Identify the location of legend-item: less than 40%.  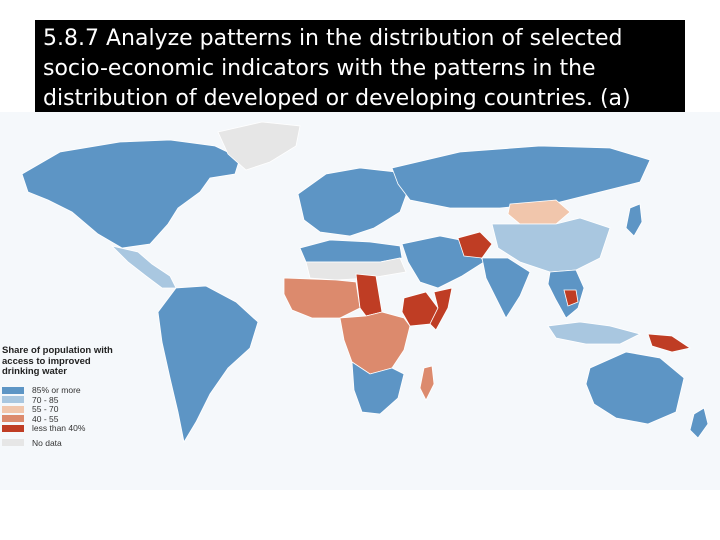
(67, 428).